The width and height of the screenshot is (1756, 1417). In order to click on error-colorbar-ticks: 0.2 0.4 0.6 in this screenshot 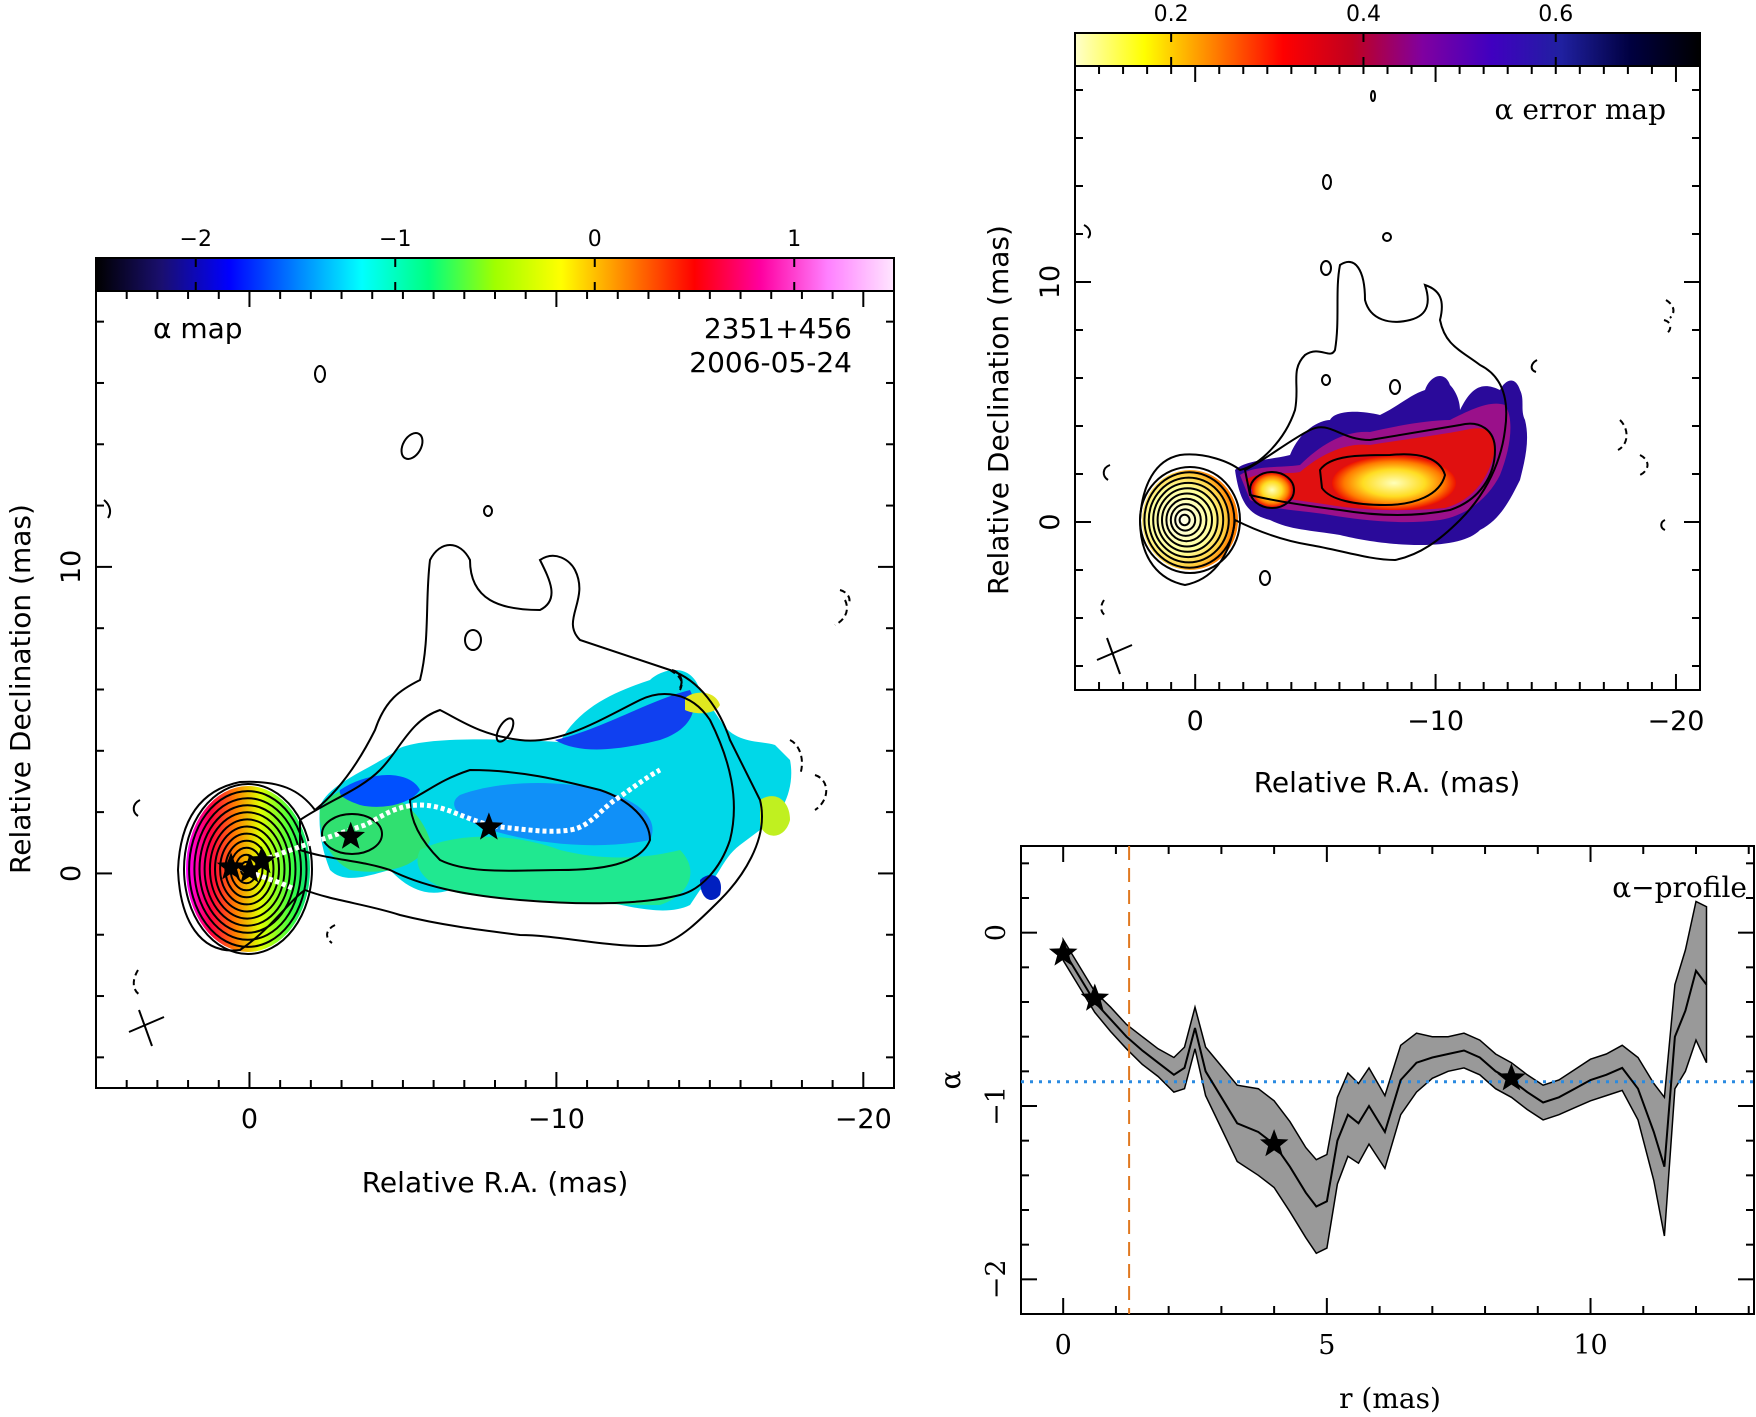, I will do `click(1363, 34)`.